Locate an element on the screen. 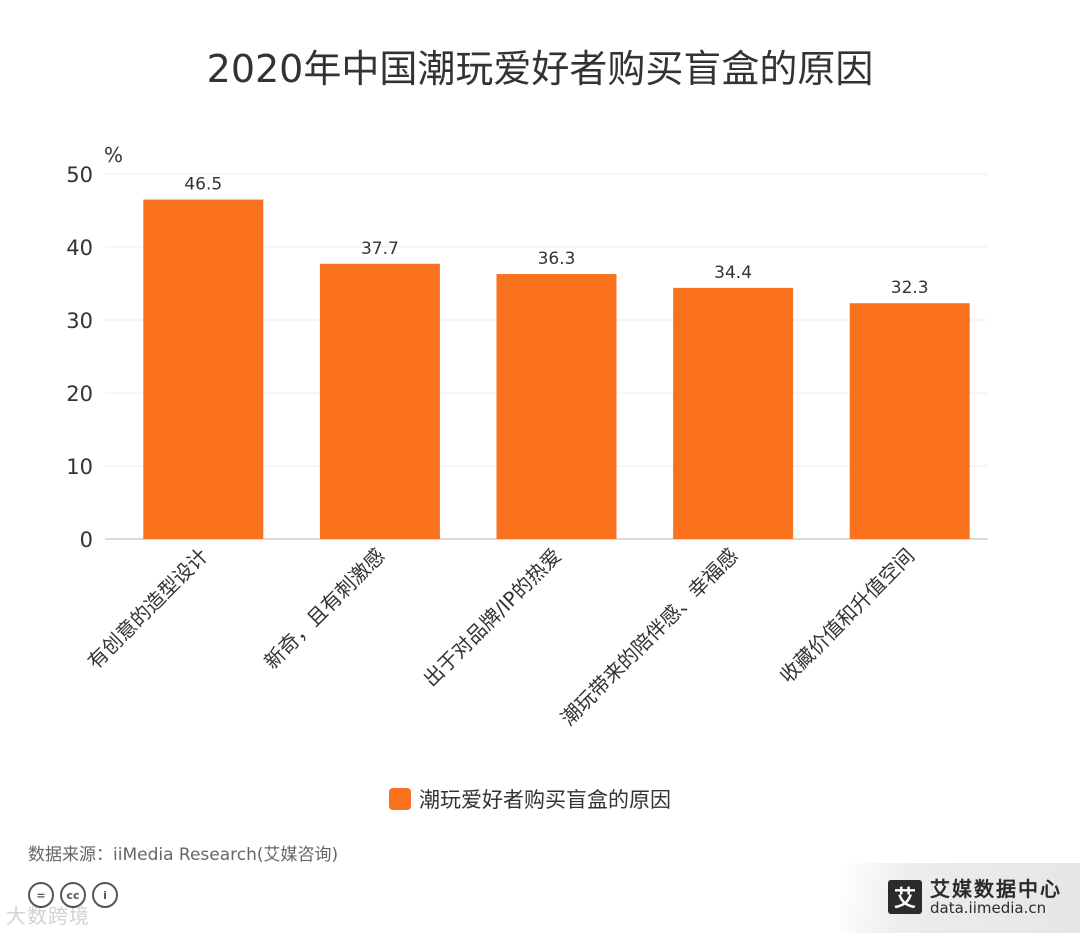  x-tick-label: 新奇，且有刺激感 is located at coordinates (324, 609).